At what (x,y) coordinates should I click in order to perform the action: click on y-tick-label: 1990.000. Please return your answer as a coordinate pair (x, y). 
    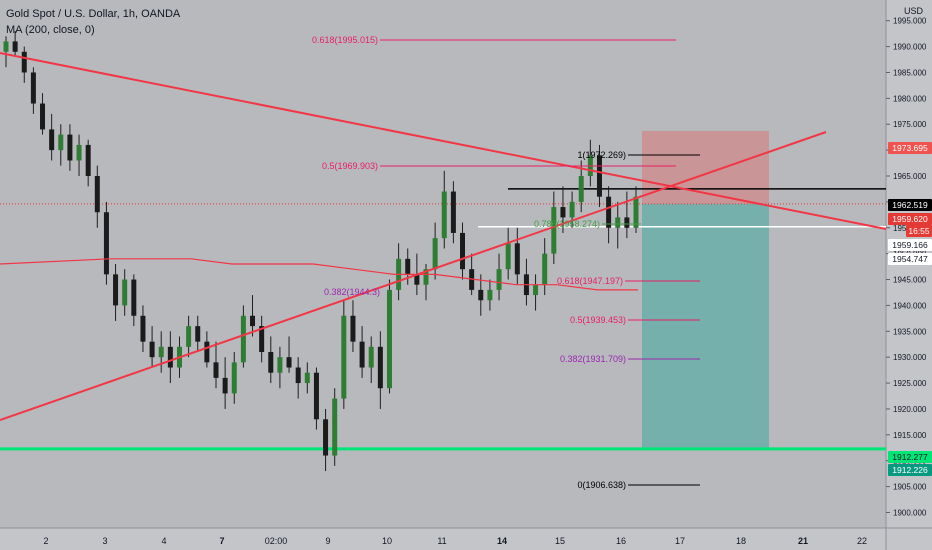
    Looking at the image, I should click on (910, 47).